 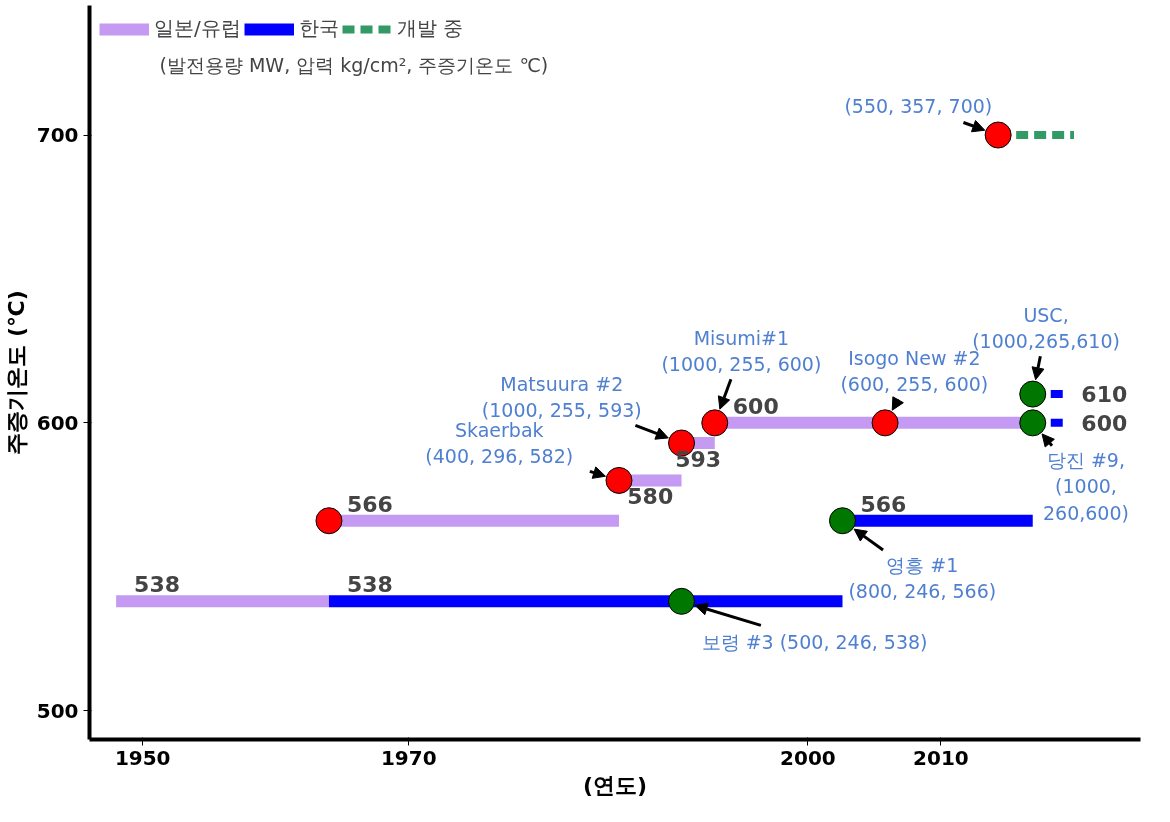 What do you see at coordinates (650, 497) in the screenshot?
I see `data-label: 580` at bounding box center [650, 497].